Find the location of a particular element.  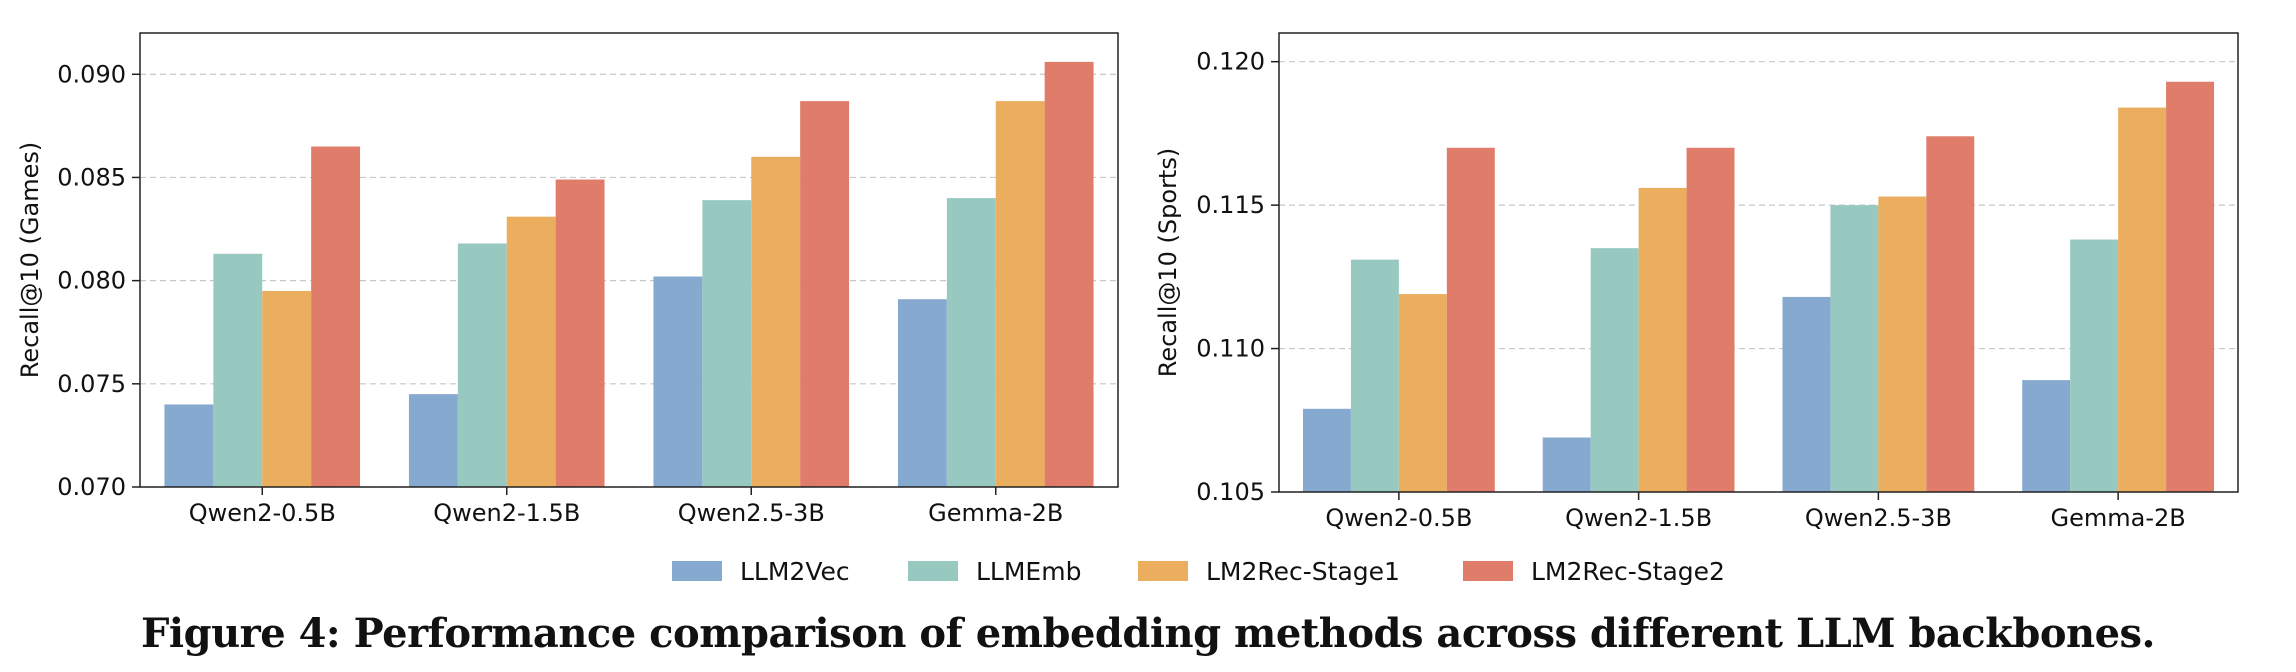

legend-swatch-llm2vec is located at coordinates (697, 571).